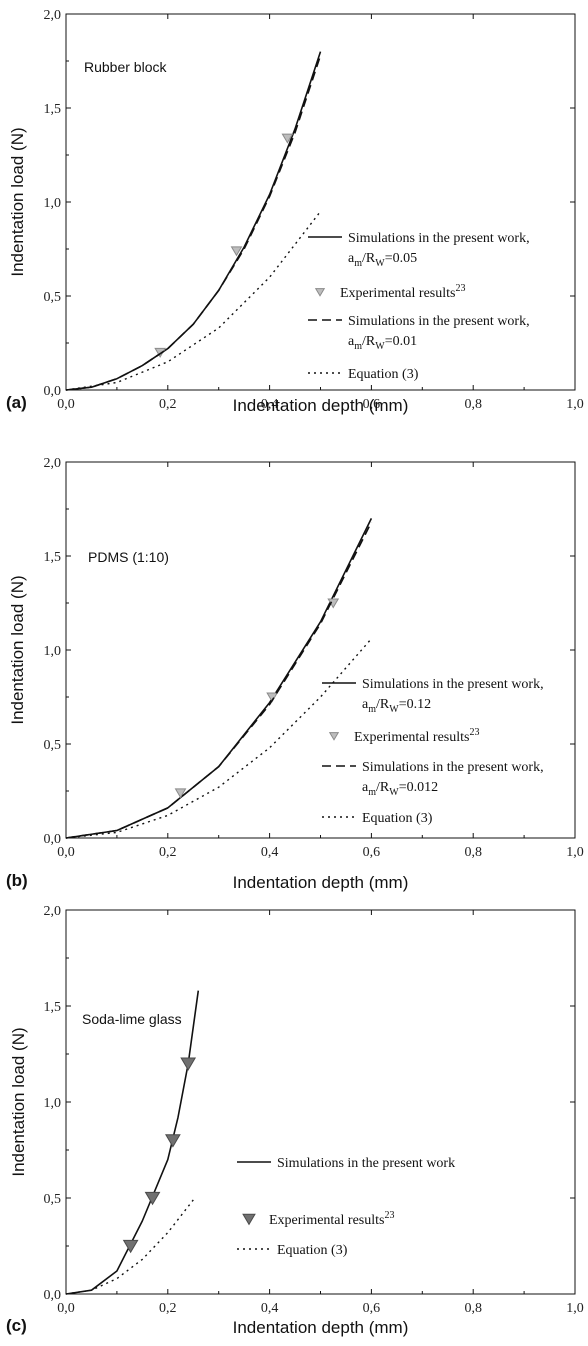 Image resolution: width=588 pixels, height=1346 pixels. Describe the element at coordinates (16, 402) in the screenshot. I see `panel-letter: (a)` at that location.